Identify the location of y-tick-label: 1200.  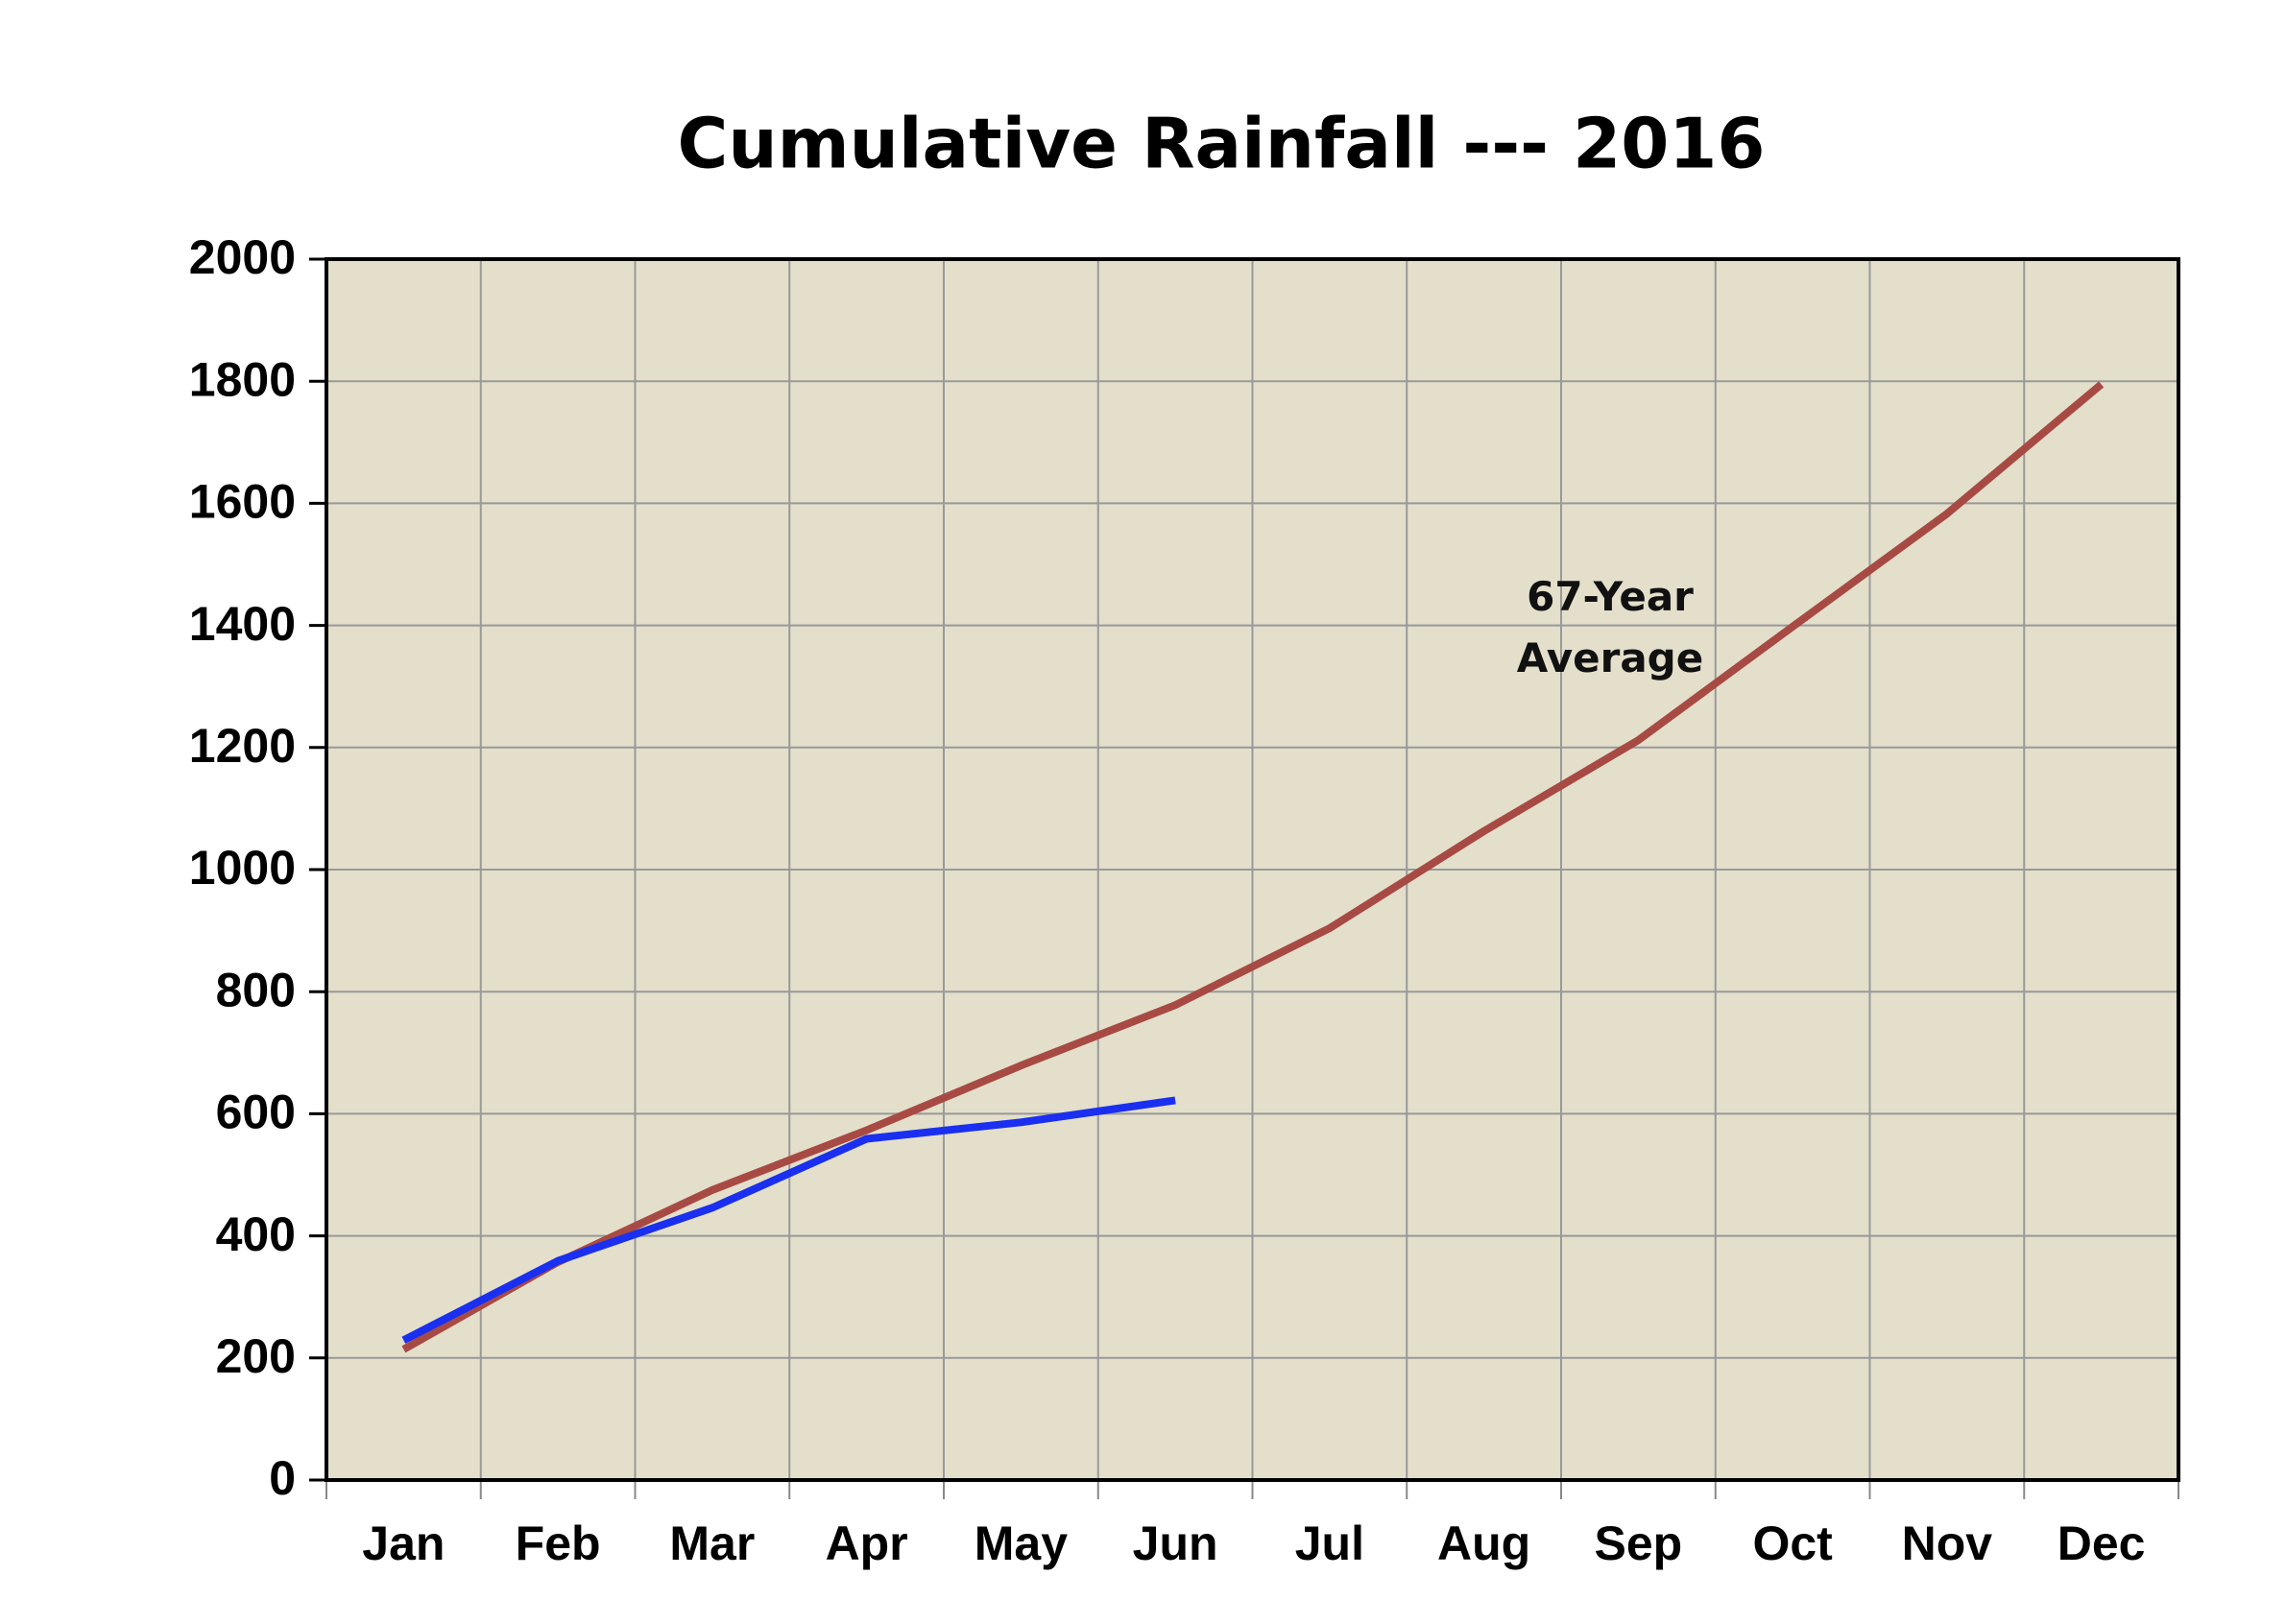
(243, 746).